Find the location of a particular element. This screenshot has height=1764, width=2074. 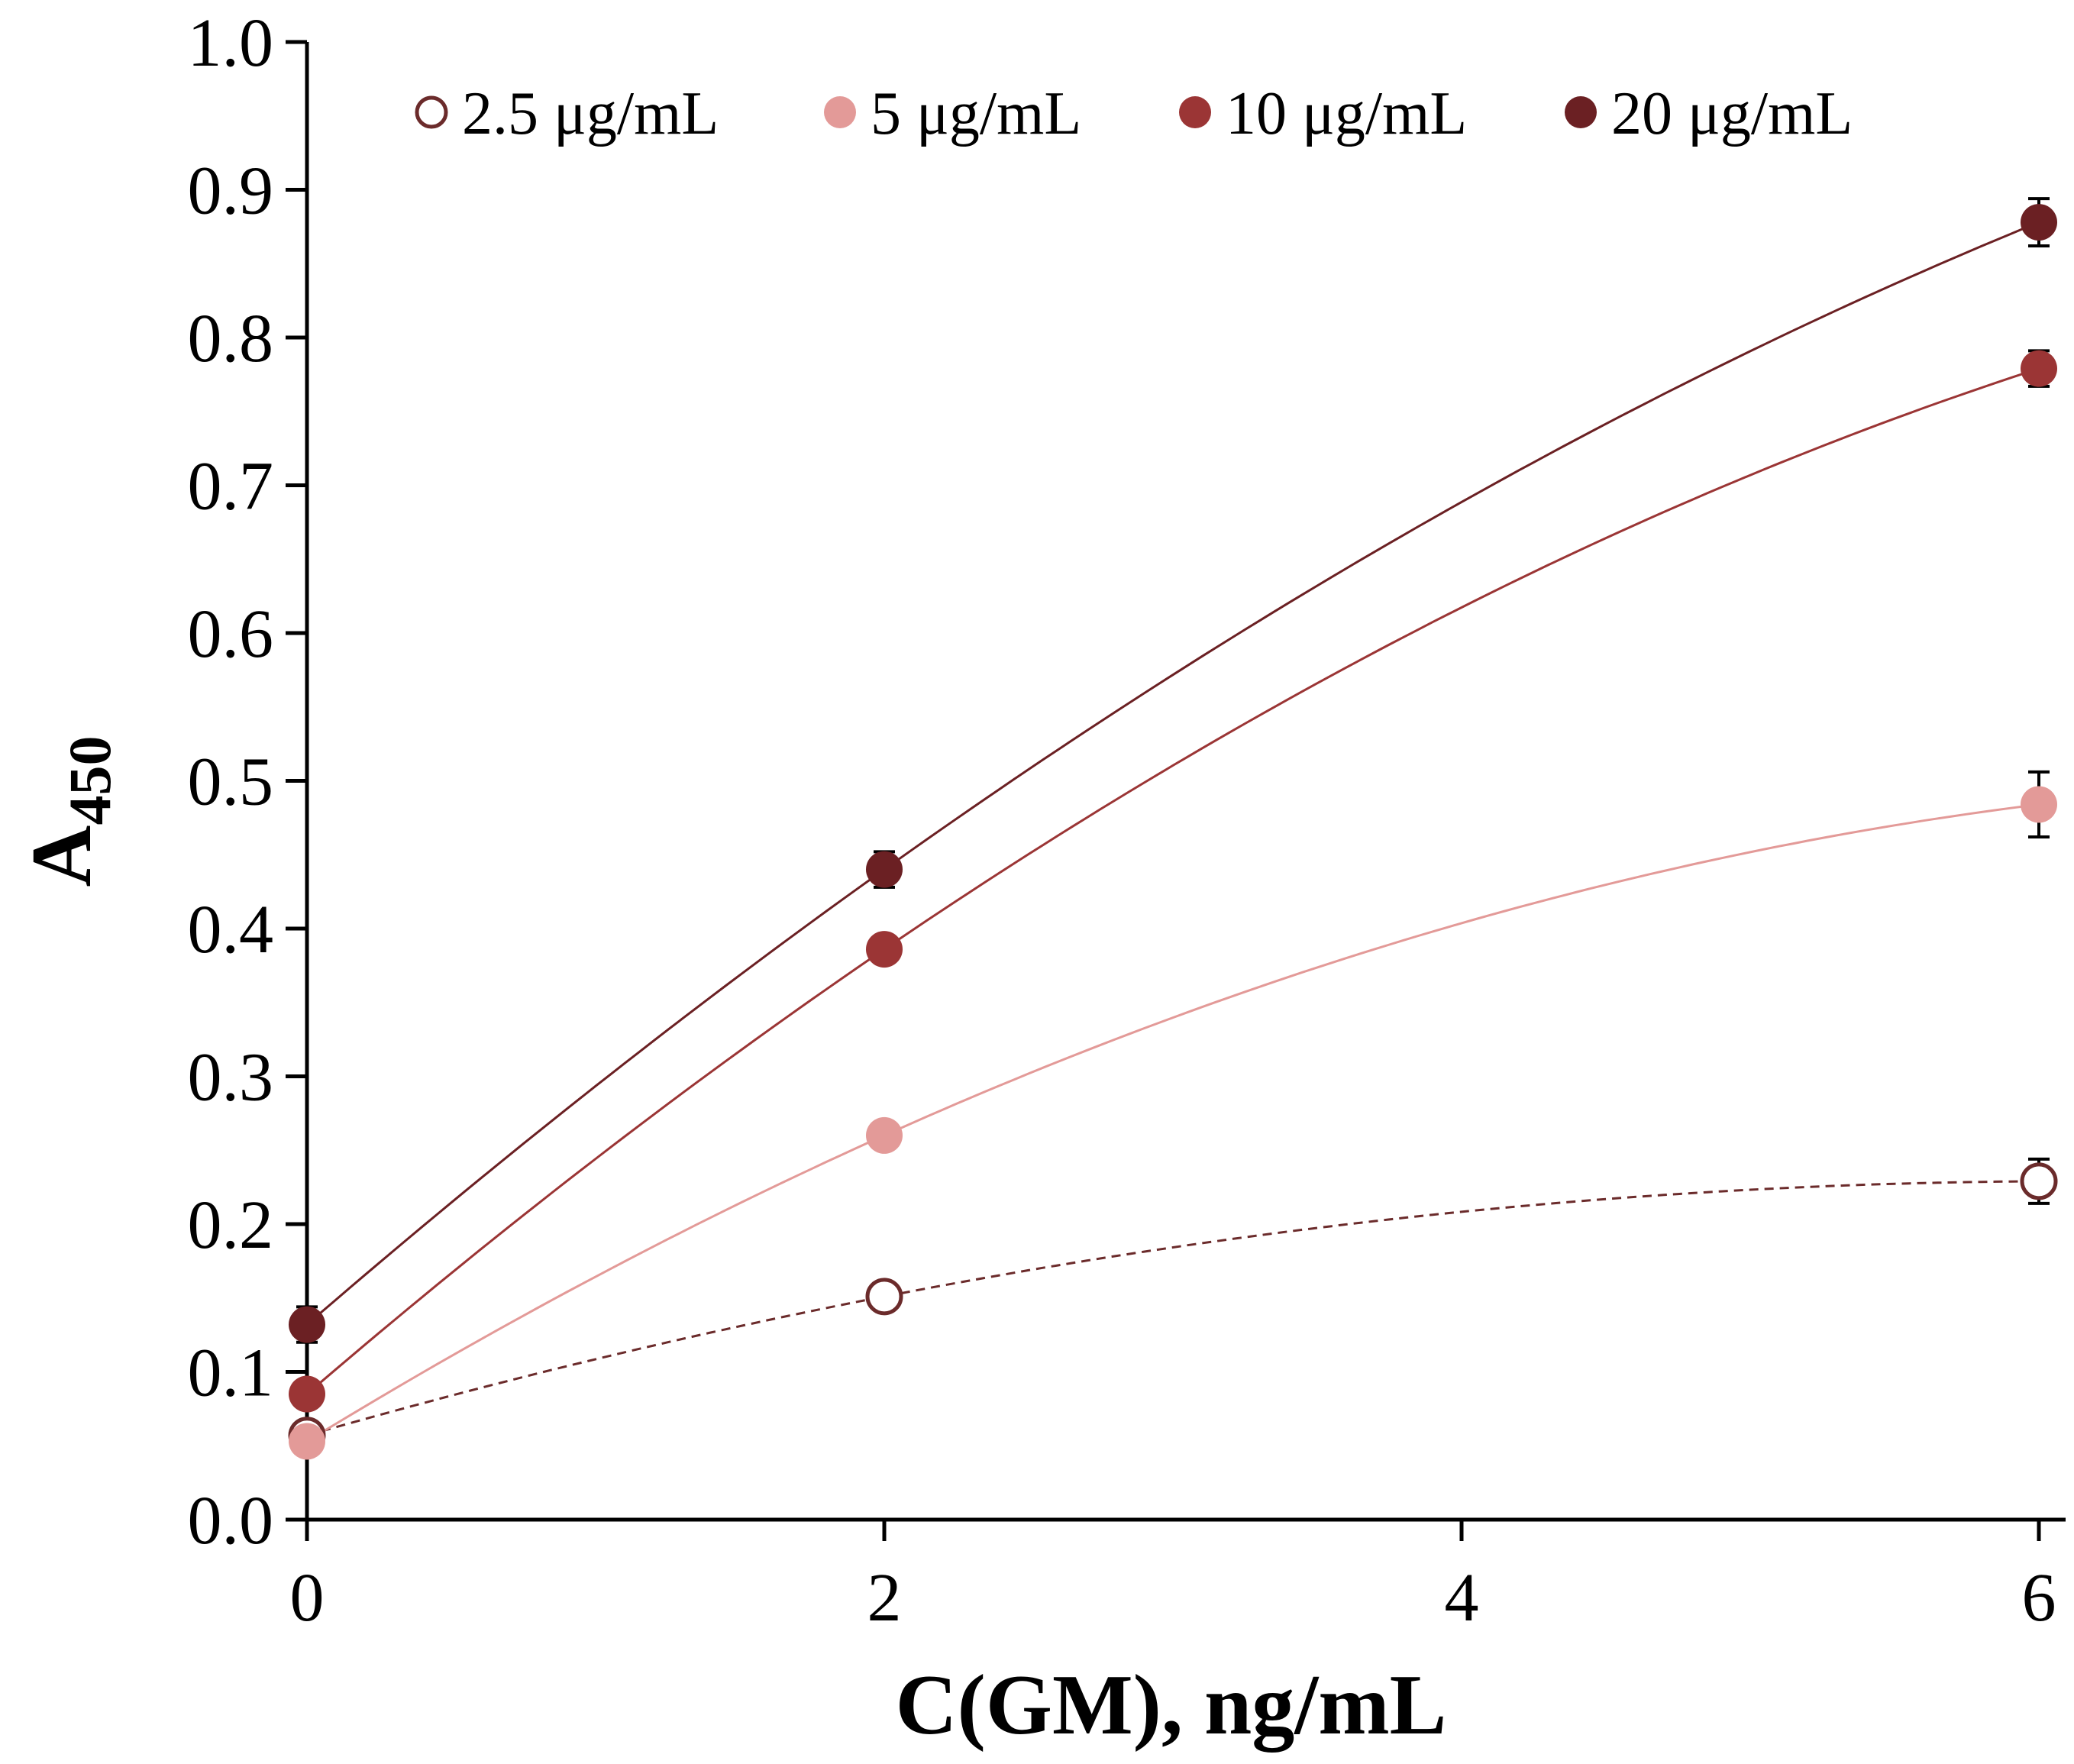

y-tick-label: 0.6 is located at coordinates (231, 634).